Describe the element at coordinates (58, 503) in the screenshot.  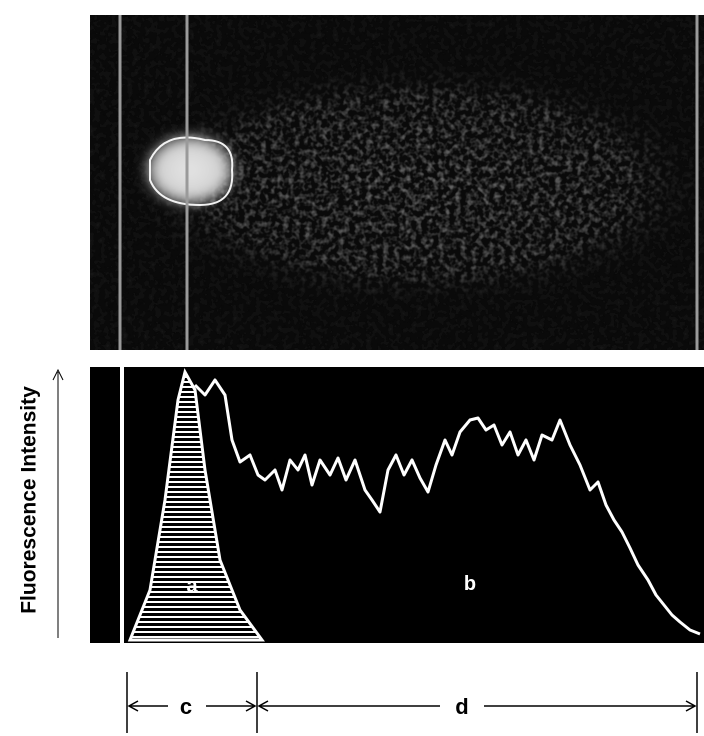
I see `y-arrow` at that location.